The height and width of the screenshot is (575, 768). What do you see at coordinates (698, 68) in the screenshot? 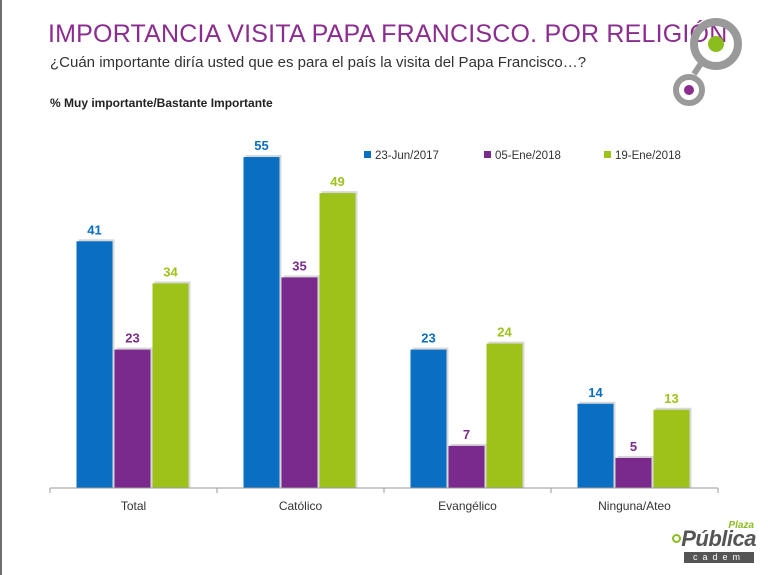
I see `logo-connector` at bounding box center [698, 68].